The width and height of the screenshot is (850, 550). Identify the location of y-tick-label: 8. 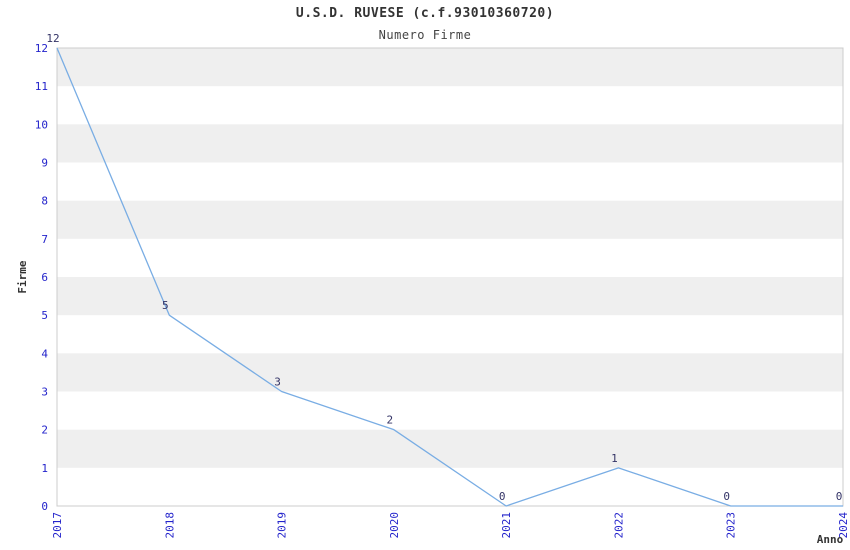
(44, 201).